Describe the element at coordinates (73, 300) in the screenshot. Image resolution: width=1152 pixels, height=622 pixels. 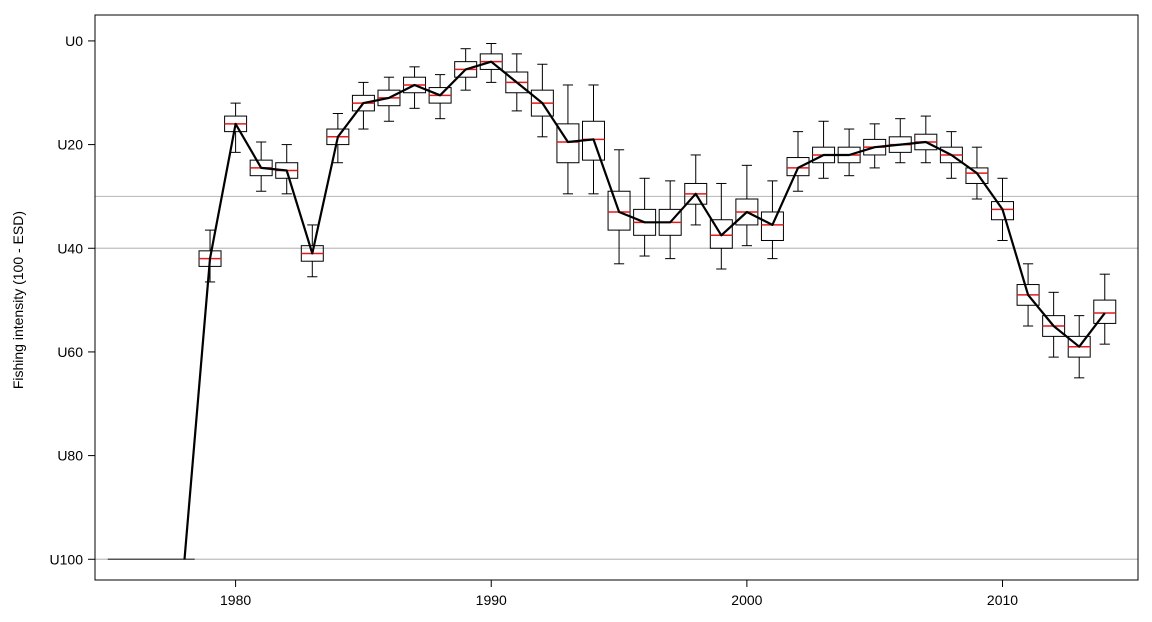
I see `y-axis: U0 U20 U40 U60 U80 U100` at that location.